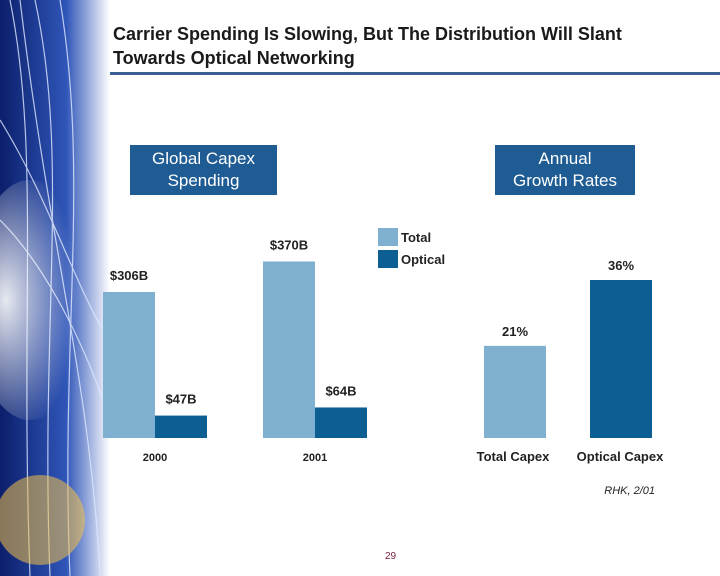 This screenshot has width=720, height=576. What do you see at coordinates (235, 350) in the screenshot?
I see `global-capex-chart: $306B $47B 2000 $370B $64B 2001` at bounding box center [235, 350].